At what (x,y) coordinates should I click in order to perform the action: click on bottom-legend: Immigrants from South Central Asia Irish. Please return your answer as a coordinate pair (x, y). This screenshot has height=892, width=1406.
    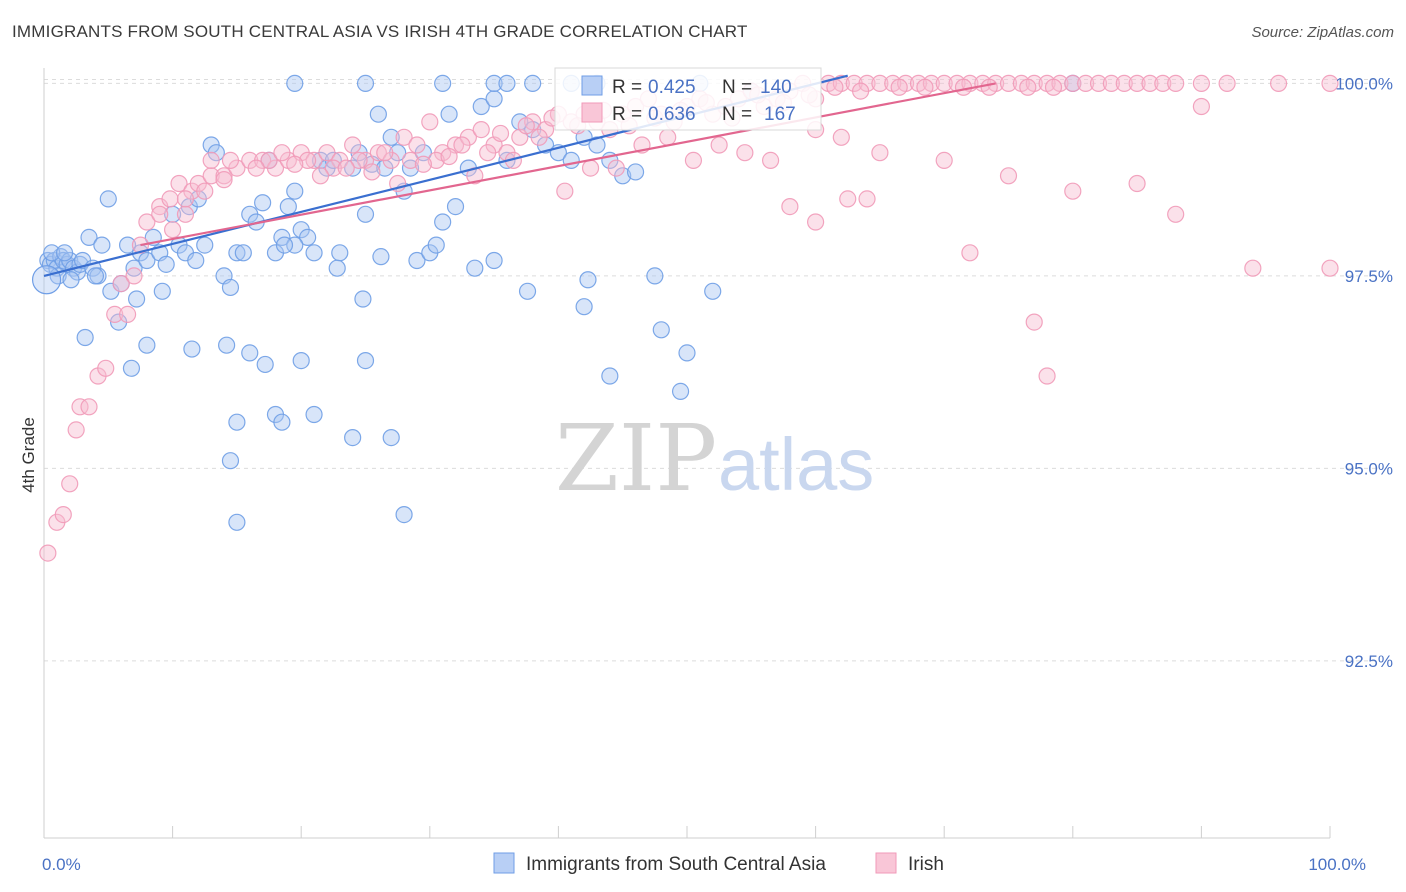
    Looking at the image, I should click on (718, 863).